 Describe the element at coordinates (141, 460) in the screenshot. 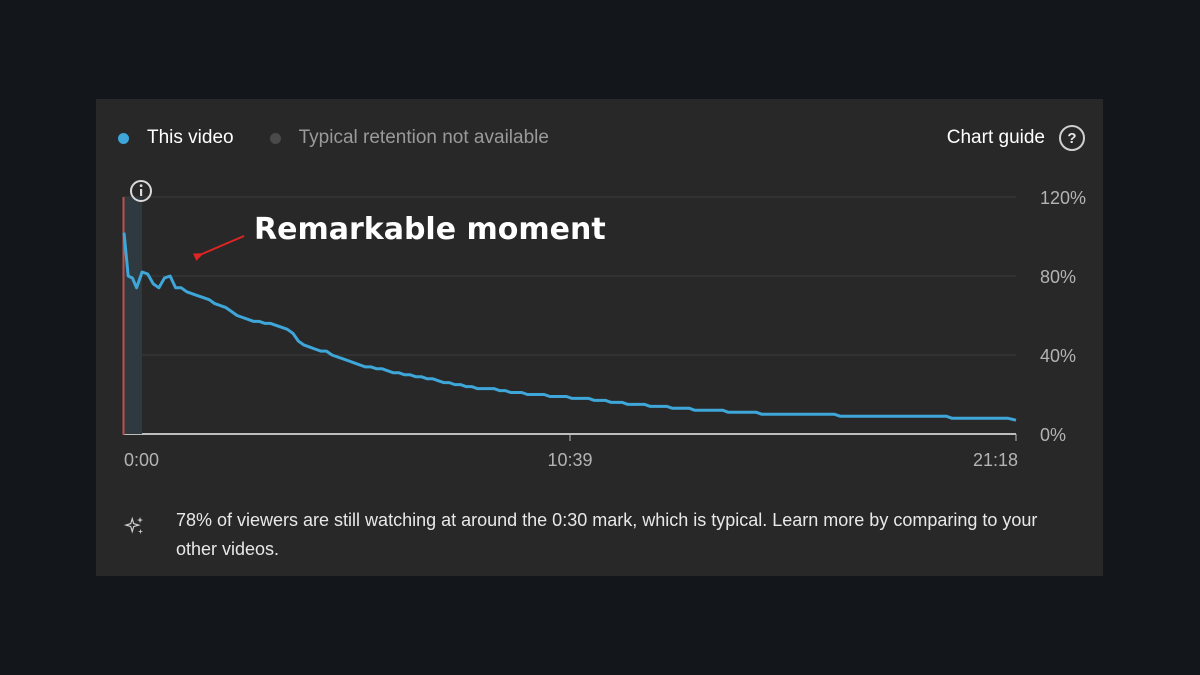

I see `x-tick-label: 0:00` at that location.